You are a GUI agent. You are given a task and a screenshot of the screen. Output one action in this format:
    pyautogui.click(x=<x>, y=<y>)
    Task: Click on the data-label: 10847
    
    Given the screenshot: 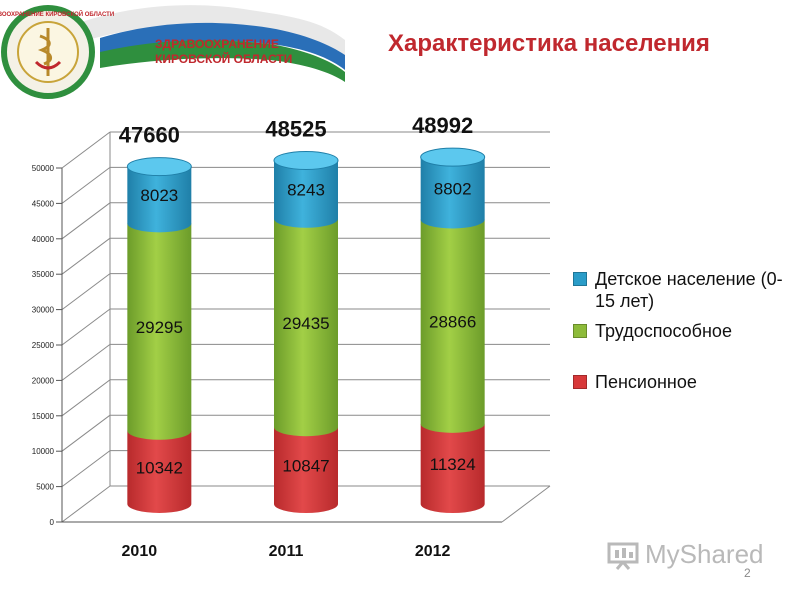 What is the action you would take?
    pyautogui.click(x=305, y=466)
    